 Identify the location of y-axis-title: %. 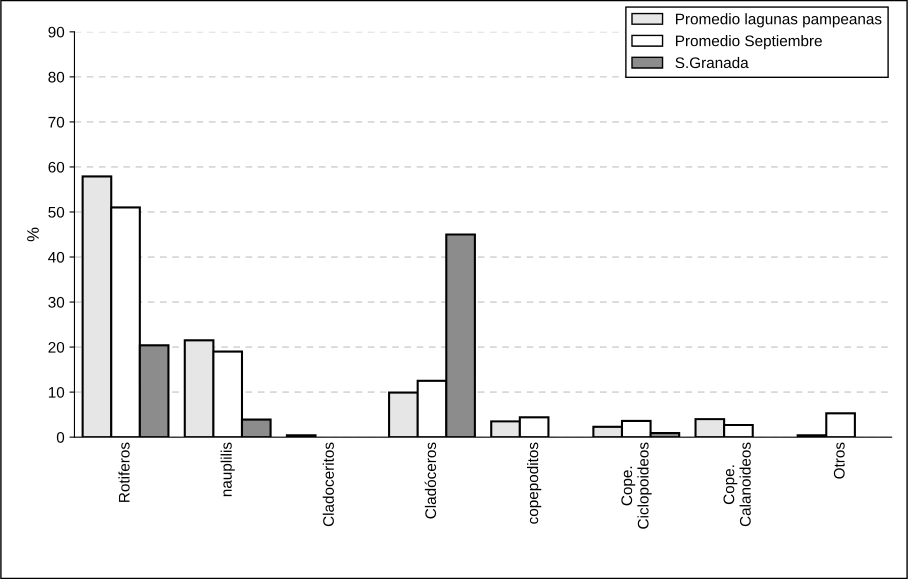
(33, 235).